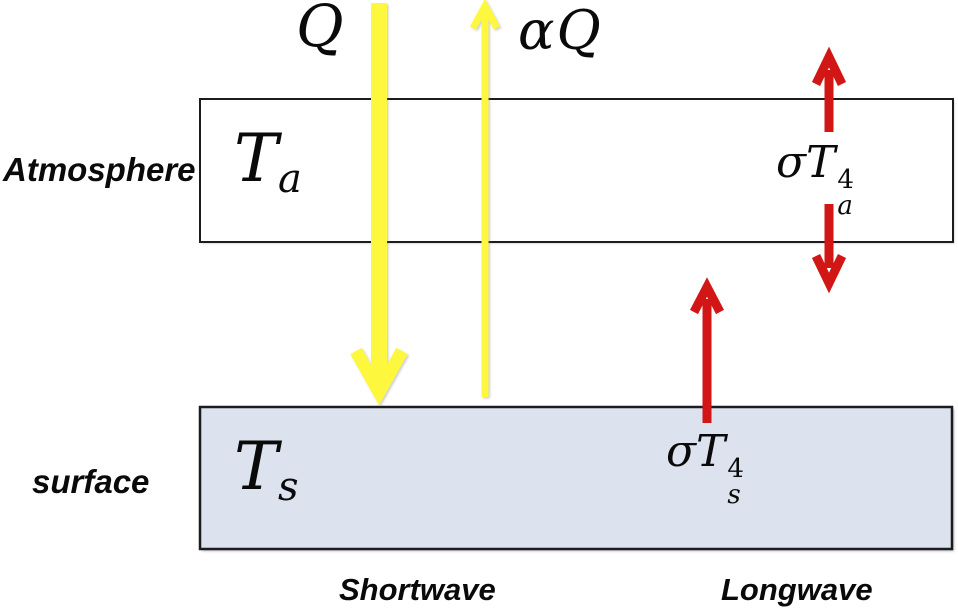 The image size is (958, 613). Describe the element at coordinates (256, 466) in the screenshot. I see `surface-temp-base: T` at that location.